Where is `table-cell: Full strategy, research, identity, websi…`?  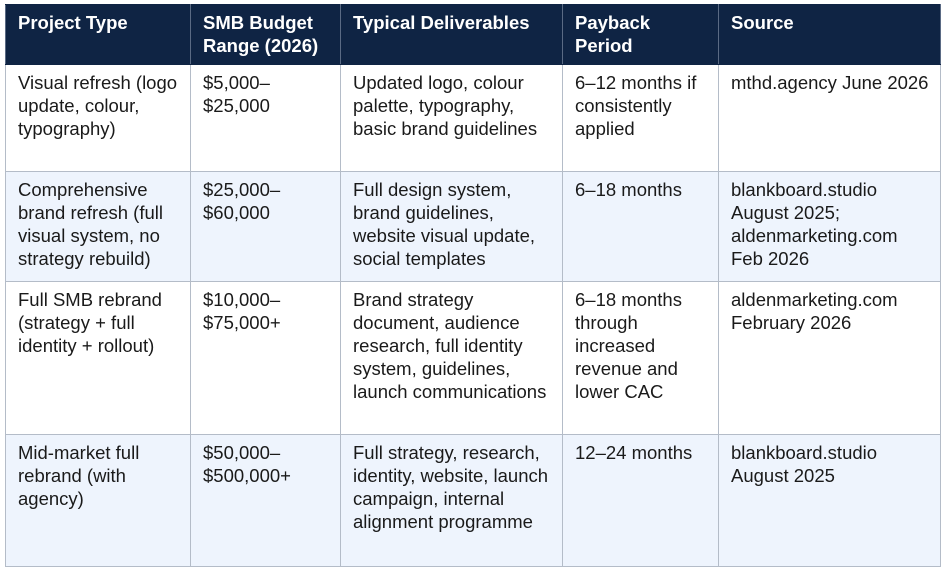 table-cell: Full strategy, research, identity, websi… is located at coordinates (451, 500).